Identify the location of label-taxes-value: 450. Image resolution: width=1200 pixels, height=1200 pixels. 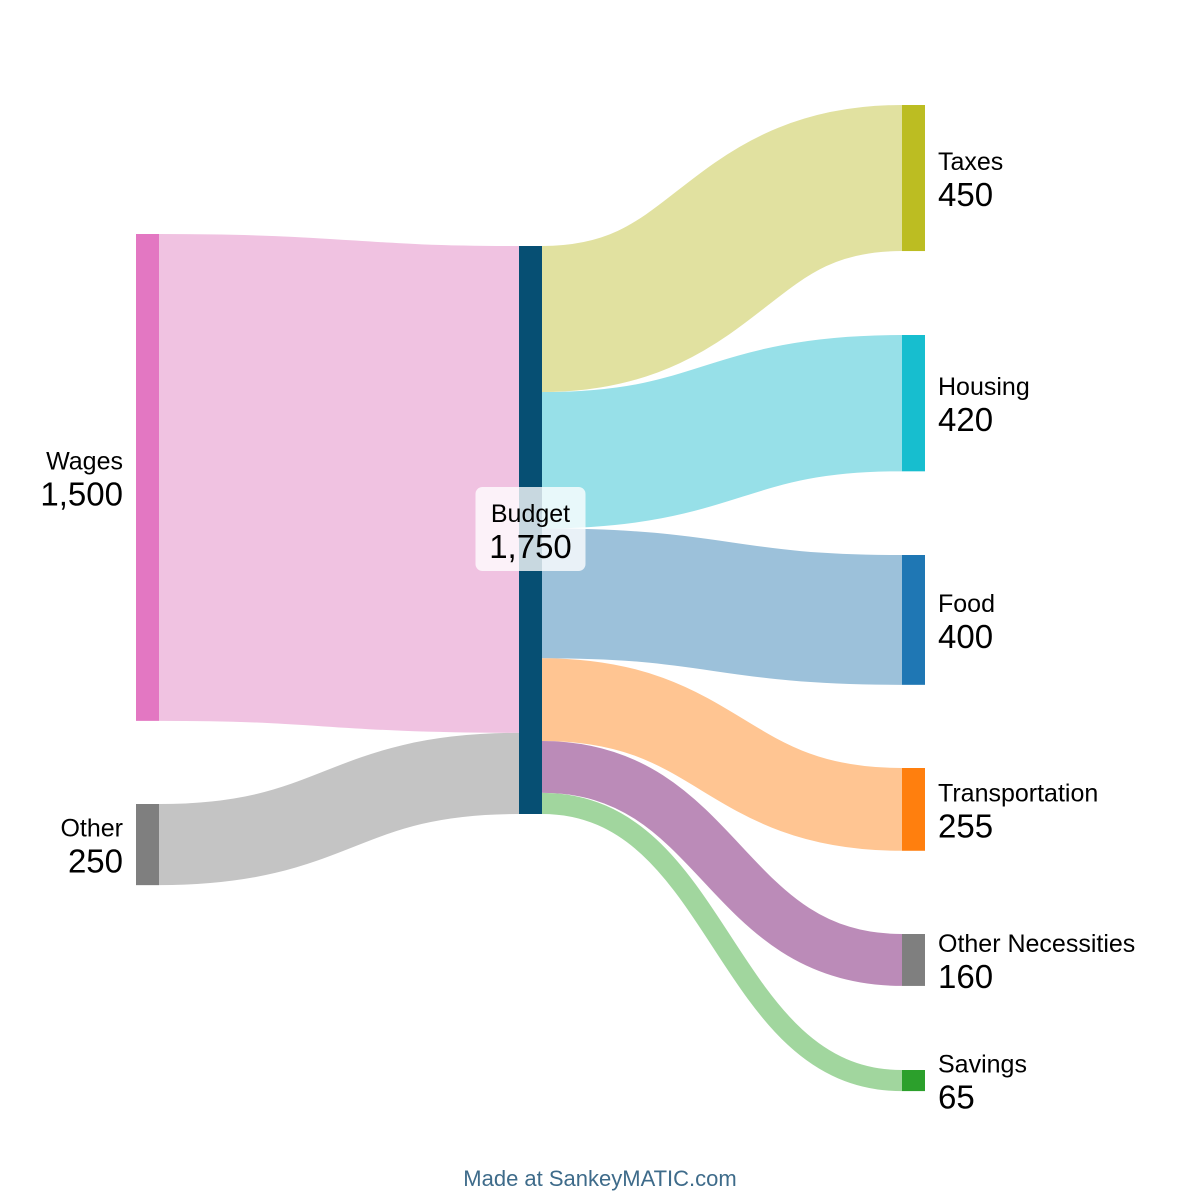
(965, 194).